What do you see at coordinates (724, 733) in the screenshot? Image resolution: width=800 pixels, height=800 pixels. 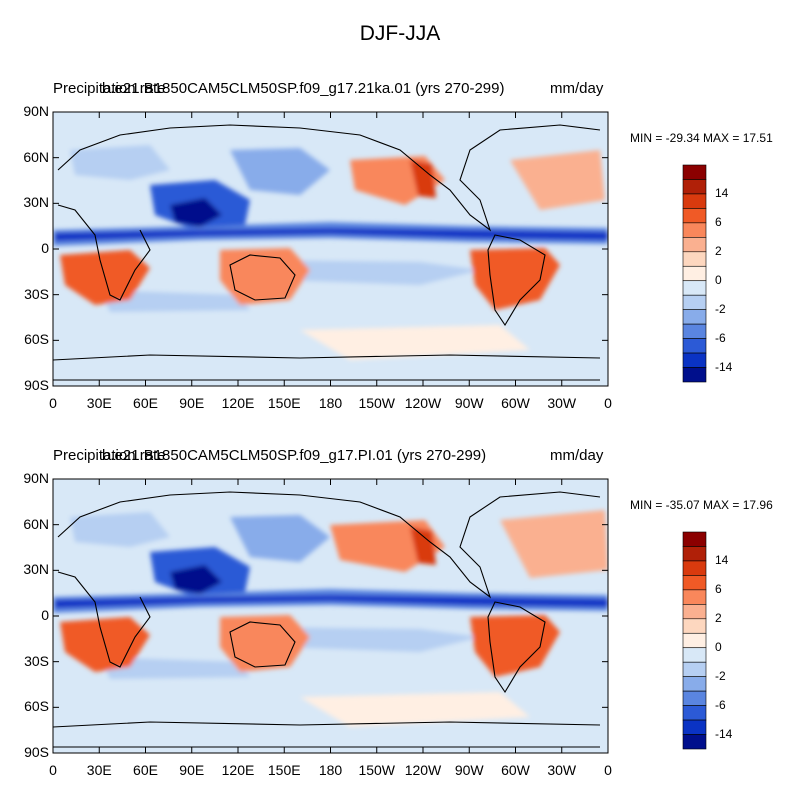 I see `panel2-colorbar-label: -14` at bounding box center [724, 733].